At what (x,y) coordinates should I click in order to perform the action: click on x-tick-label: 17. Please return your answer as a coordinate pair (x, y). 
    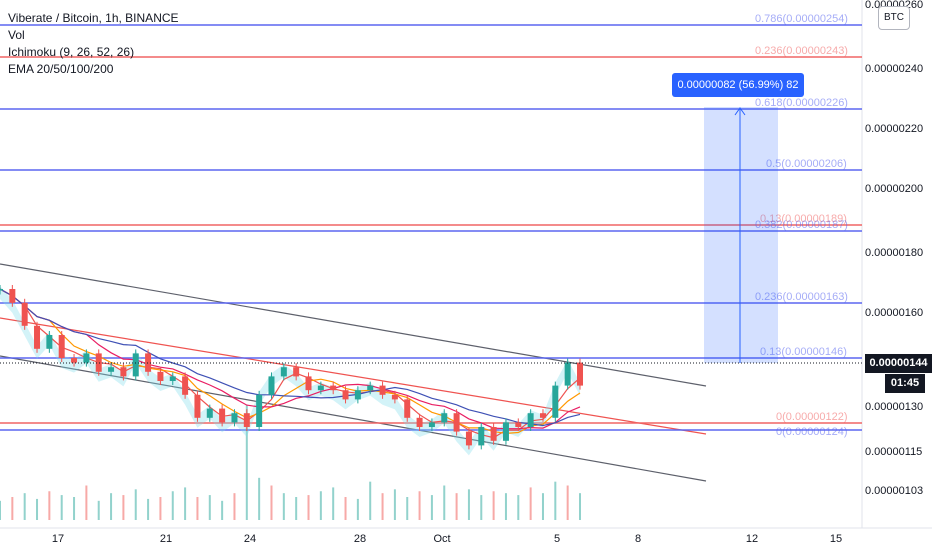
    Looking at the image, I should click on (58, 539).